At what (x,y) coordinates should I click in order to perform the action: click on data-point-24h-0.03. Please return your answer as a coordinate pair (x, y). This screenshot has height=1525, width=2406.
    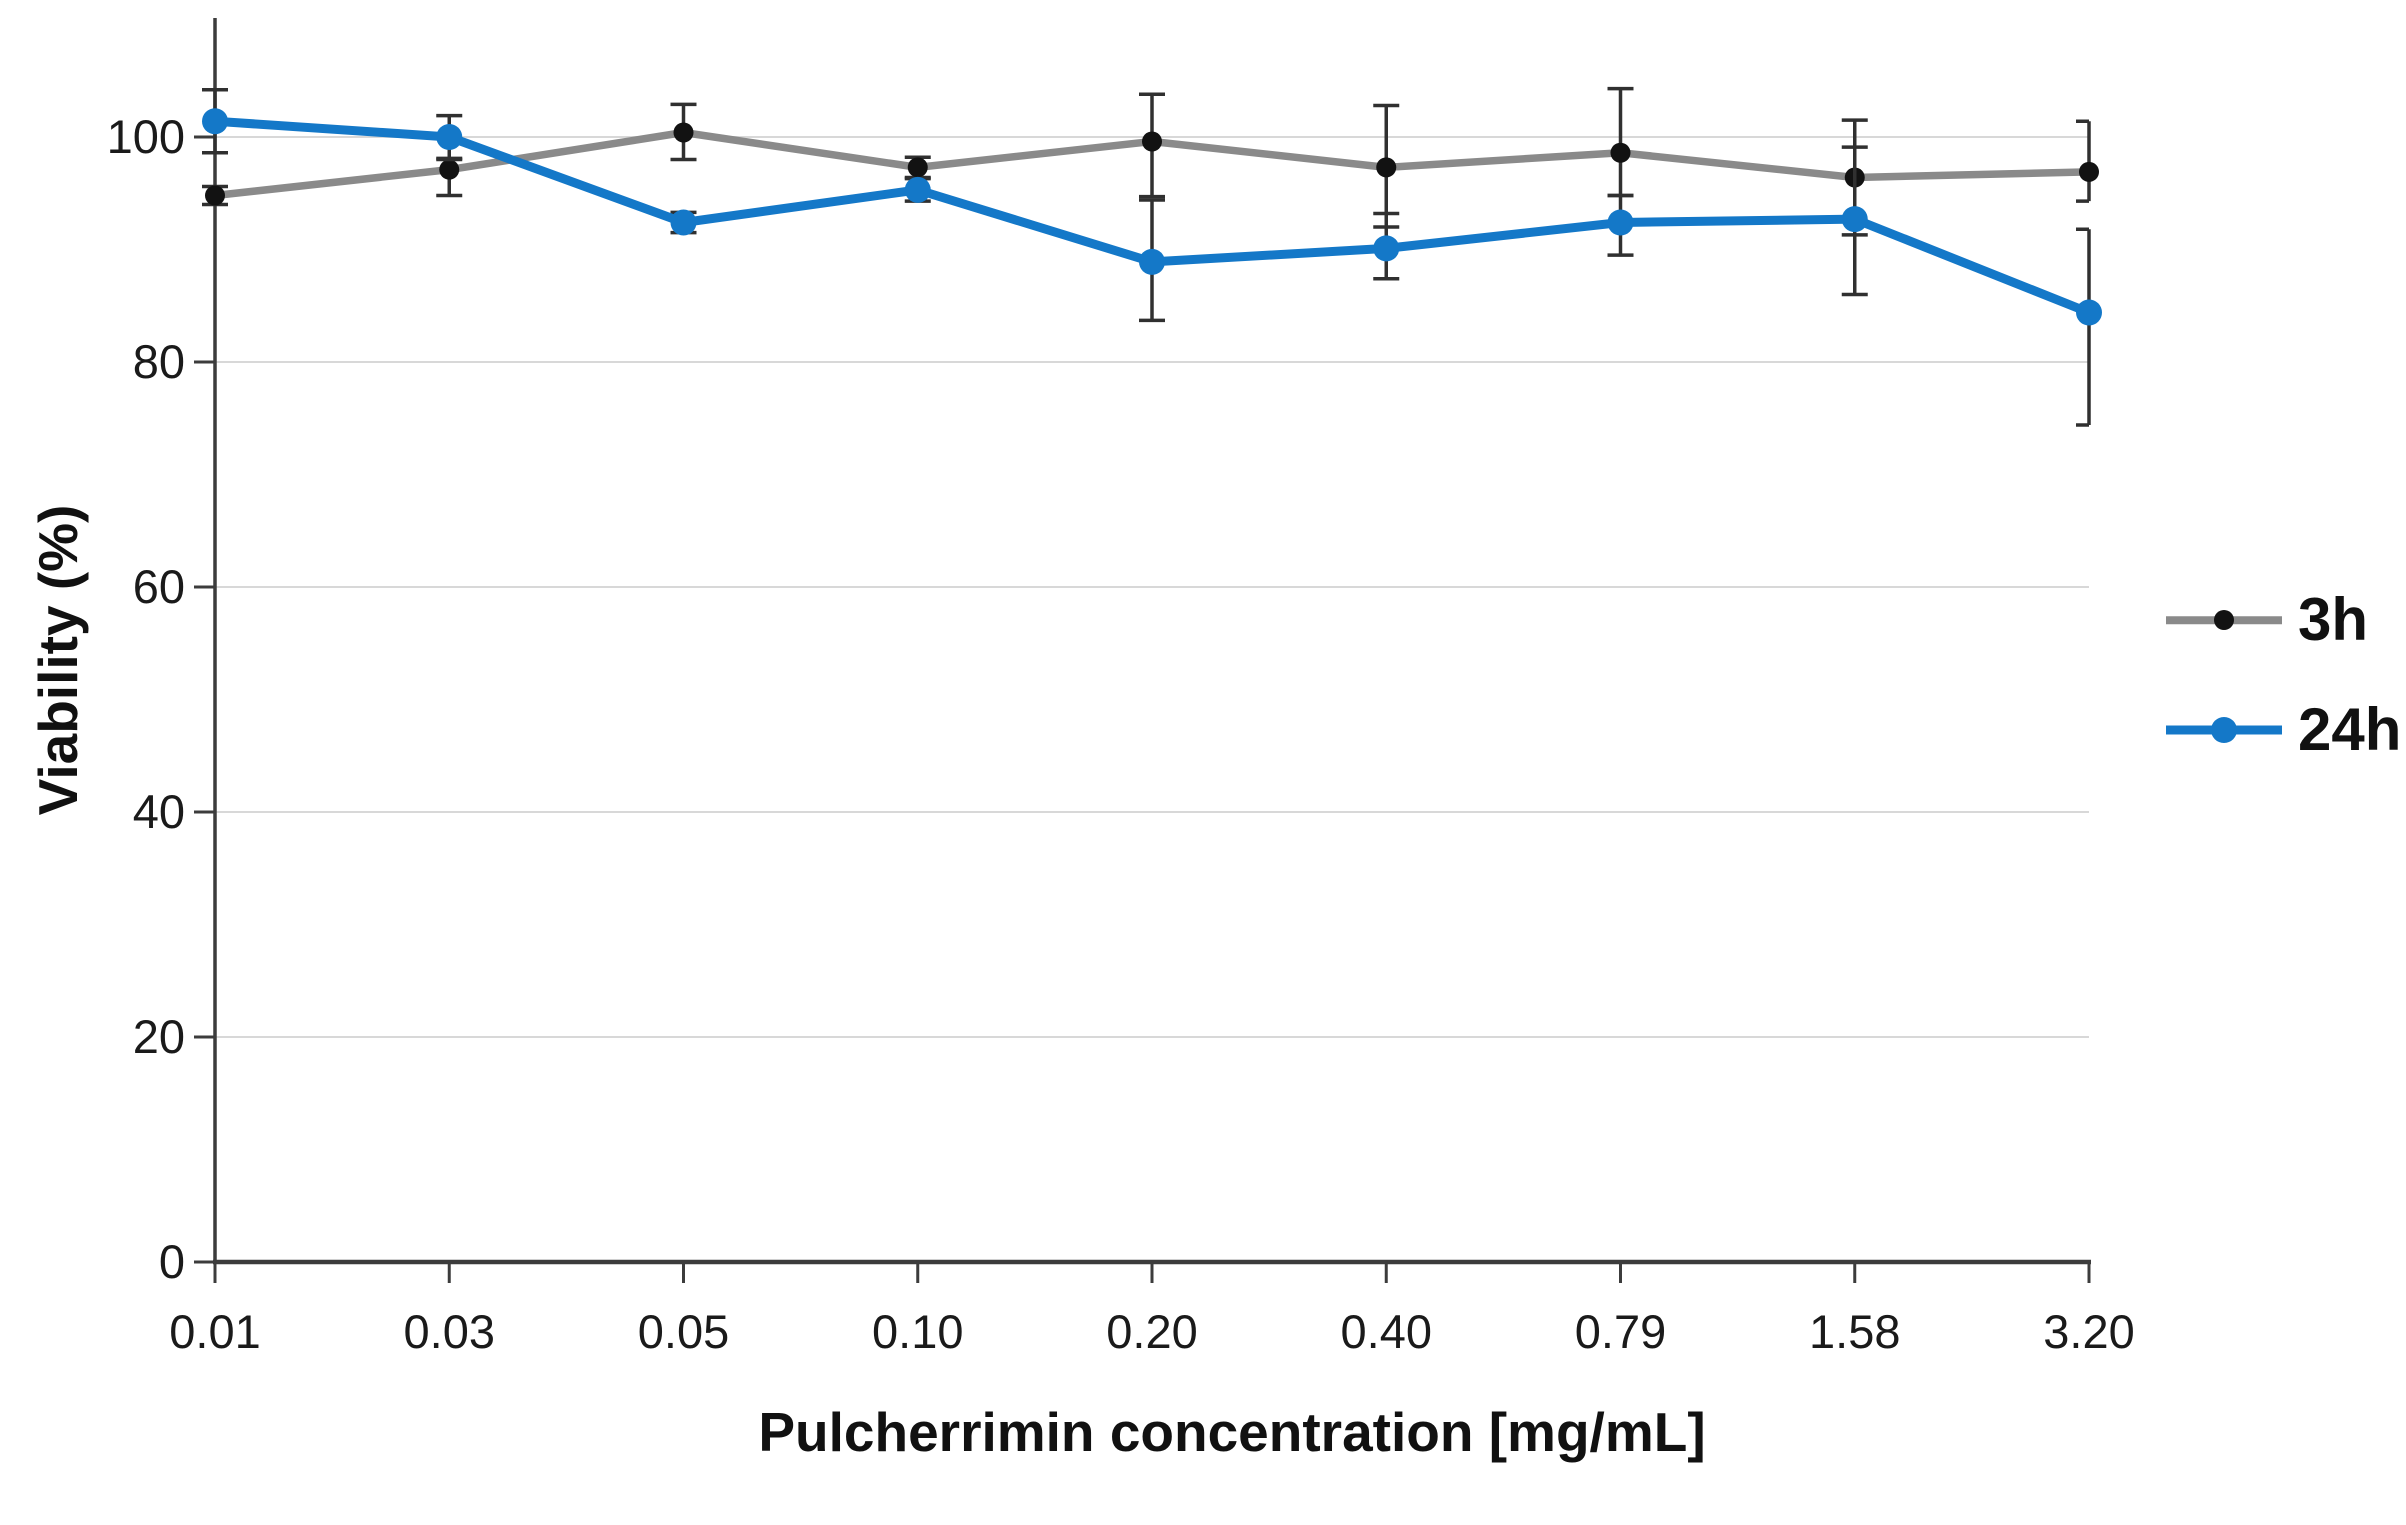
    Looking at the image, I should click on (449, 137).